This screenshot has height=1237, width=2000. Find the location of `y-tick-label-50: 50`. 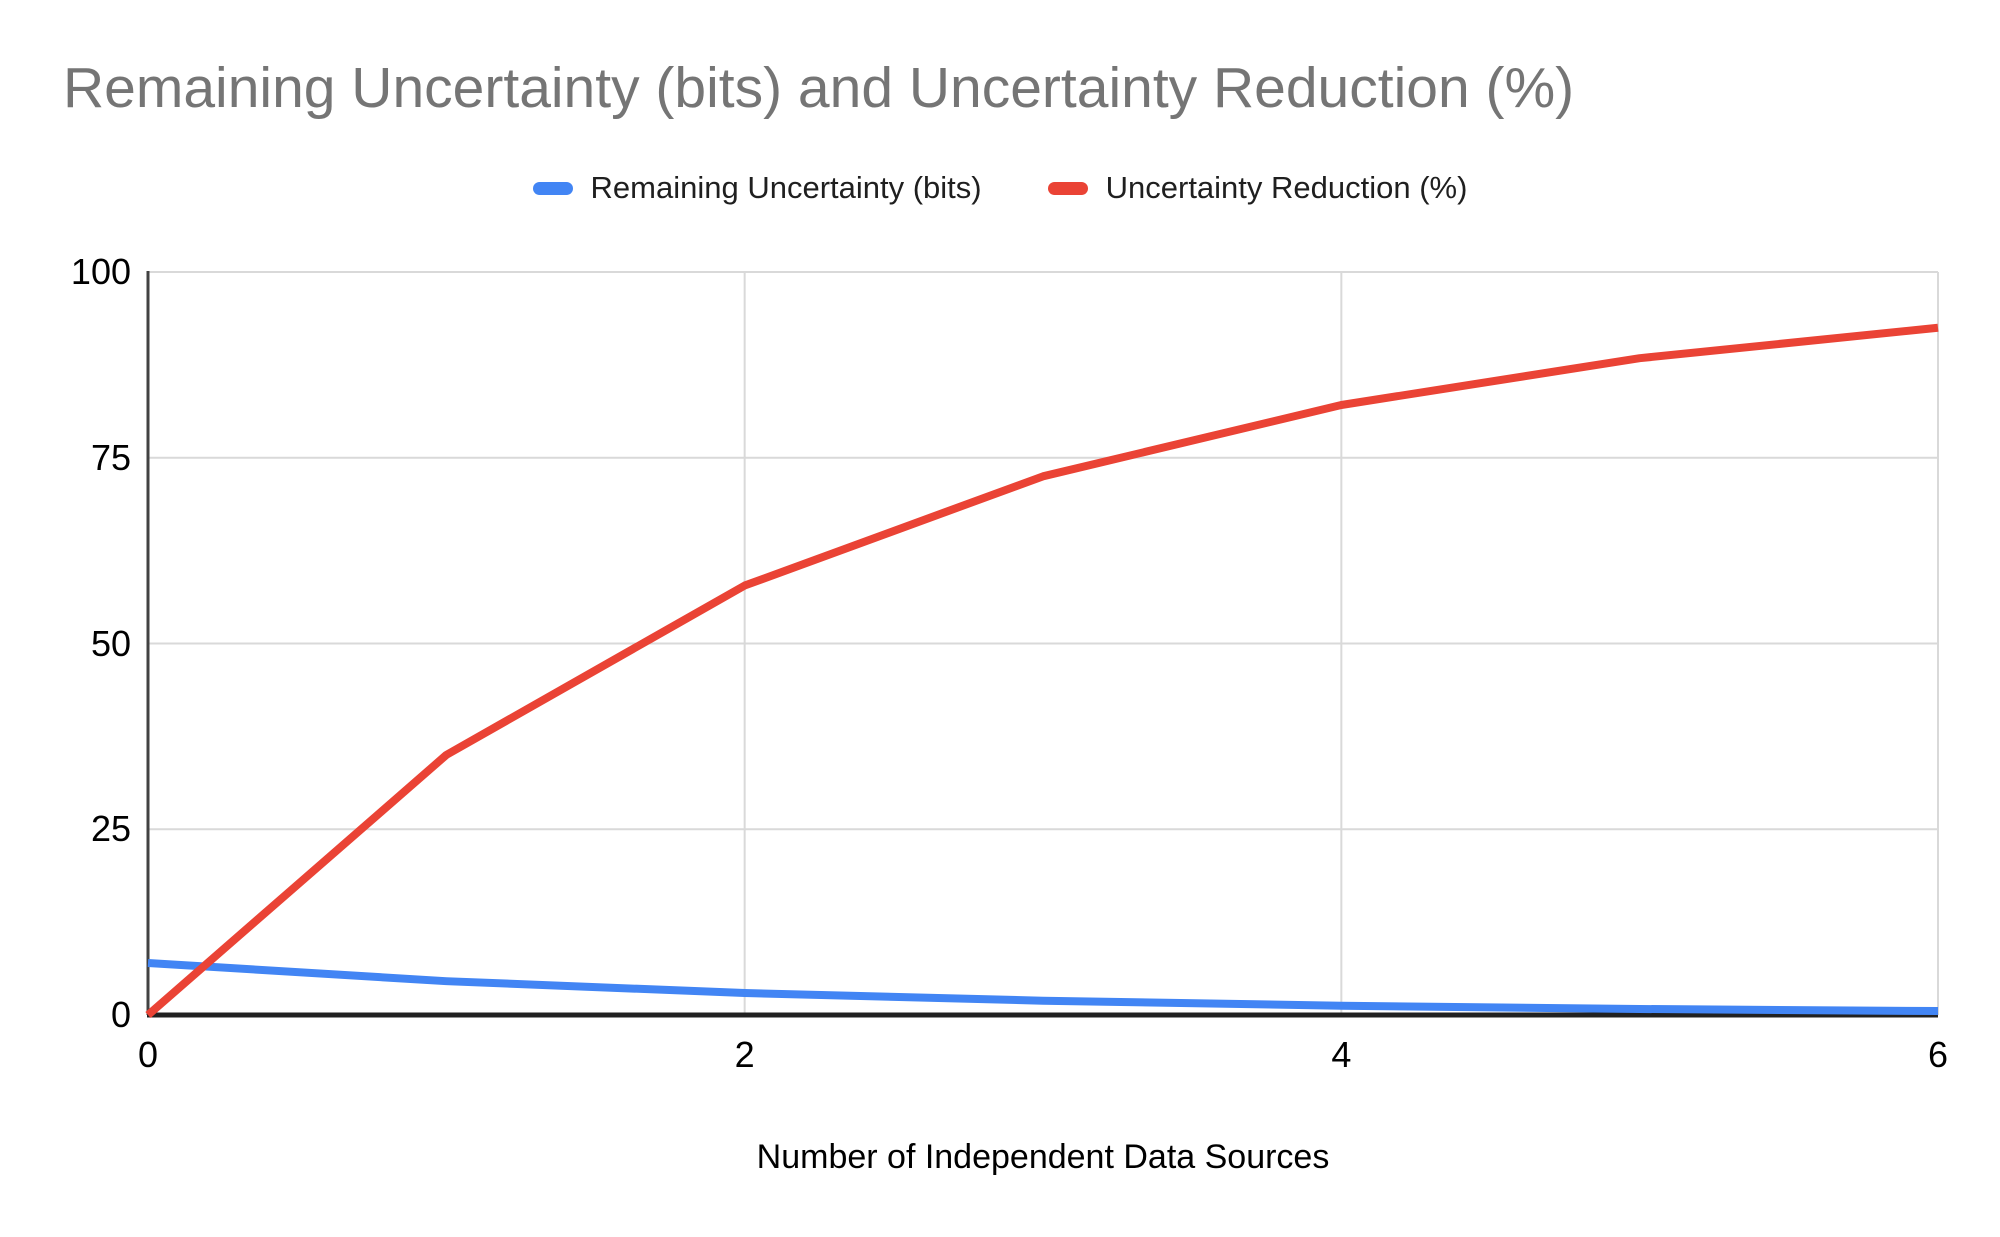

y-tick-label-50: 50 is located at coordinates (110, 643).